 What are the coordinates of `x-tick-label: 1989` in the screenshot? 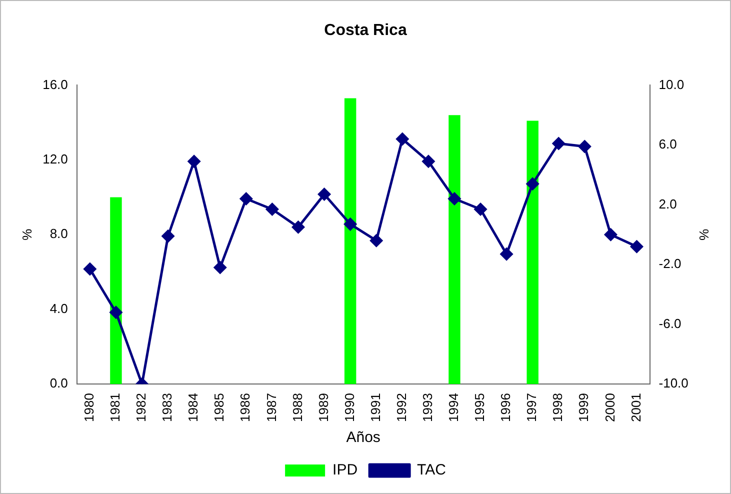 It's located at (323, 407).